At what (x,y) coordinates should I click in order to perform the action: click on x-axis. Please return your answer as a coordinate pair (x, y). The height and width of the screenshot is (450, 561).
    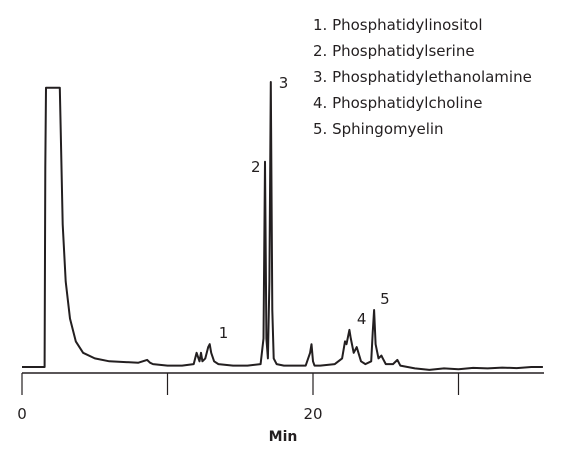
    Looking at the image, I should click on (282, 383).